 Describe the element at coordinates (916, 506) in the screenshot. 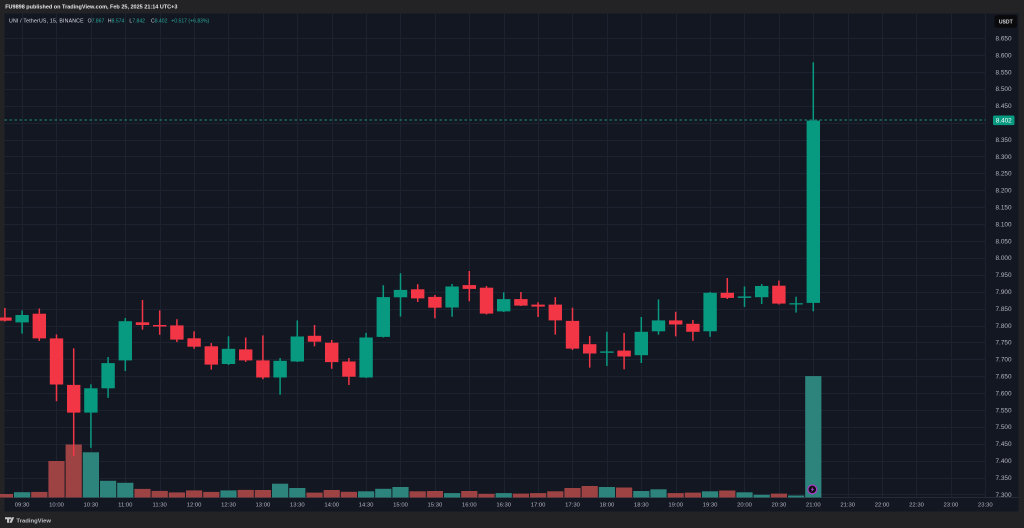

I see `svg-text: 22:30` at that location.